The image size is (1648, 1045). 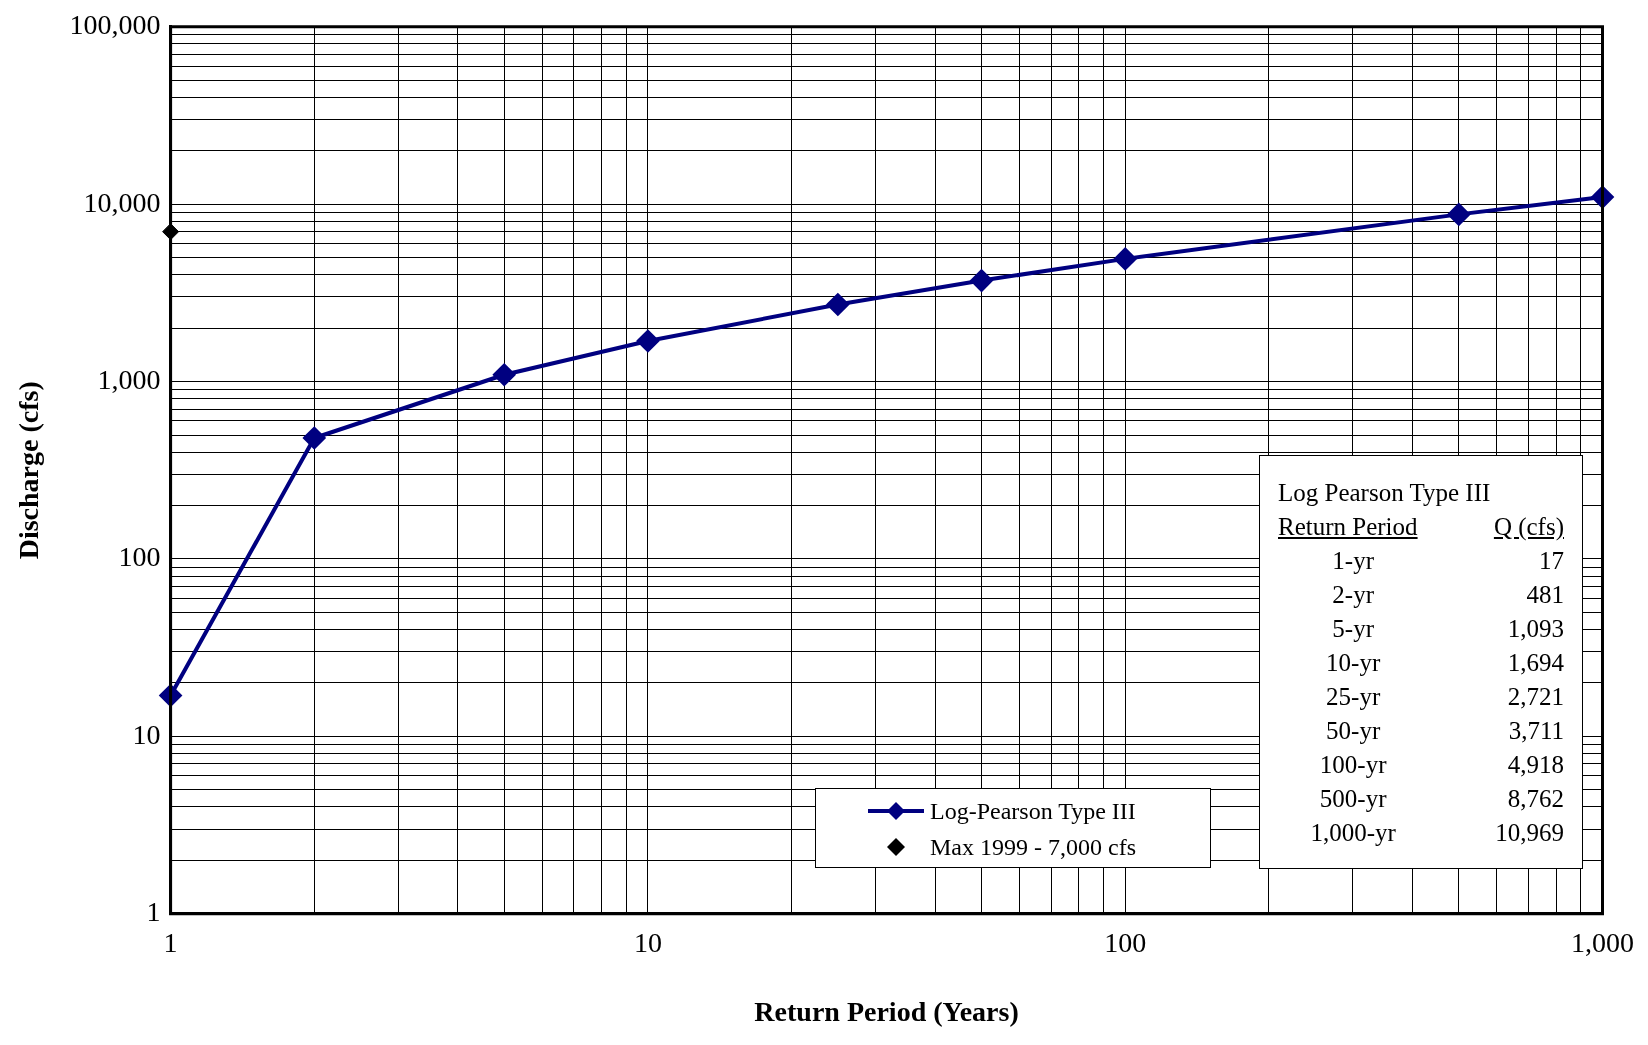 I want to click on y-axis-title: Discharge (cfs), so click(x=29, y=470).